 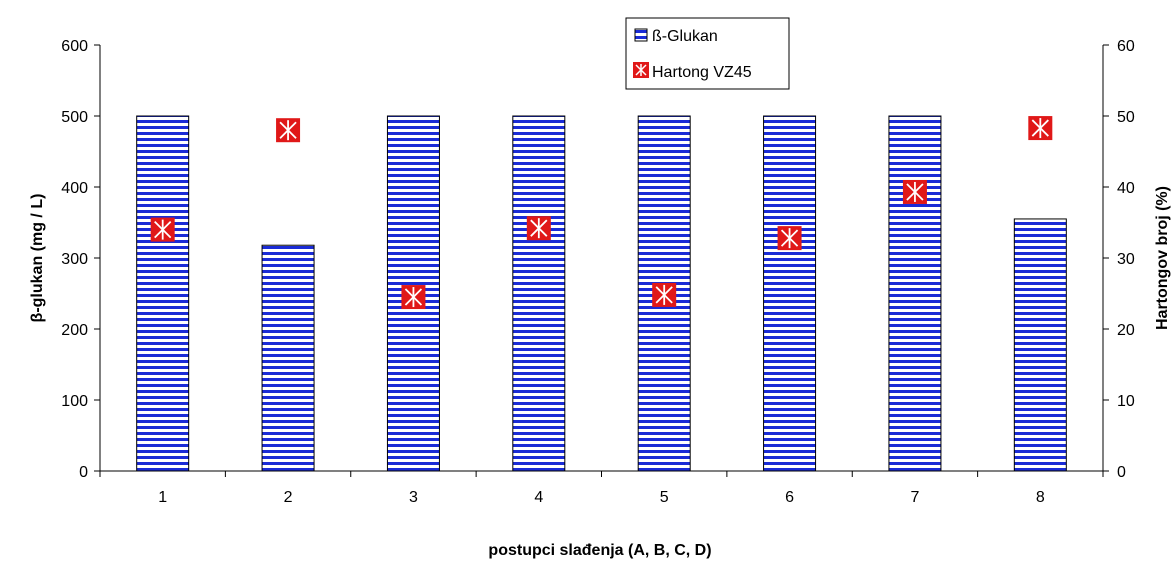 I want to click on x-axis-title: postupci slađenja (A, B, C, D), so click(x=599, y=550).